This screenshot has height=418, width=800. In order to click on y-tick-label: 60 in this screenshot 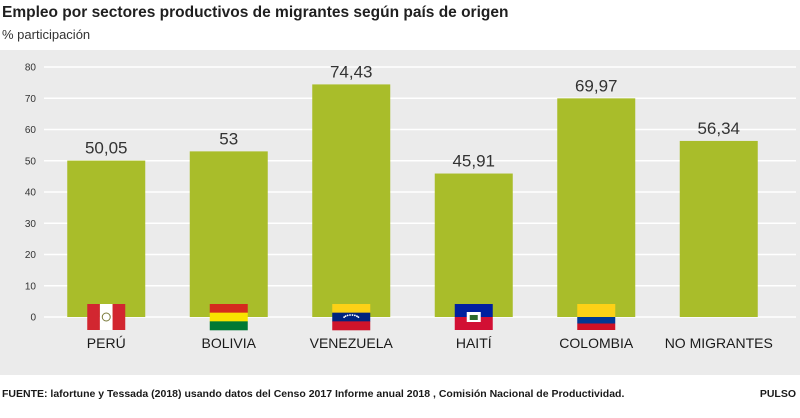, I will do `click(31, 130)`.